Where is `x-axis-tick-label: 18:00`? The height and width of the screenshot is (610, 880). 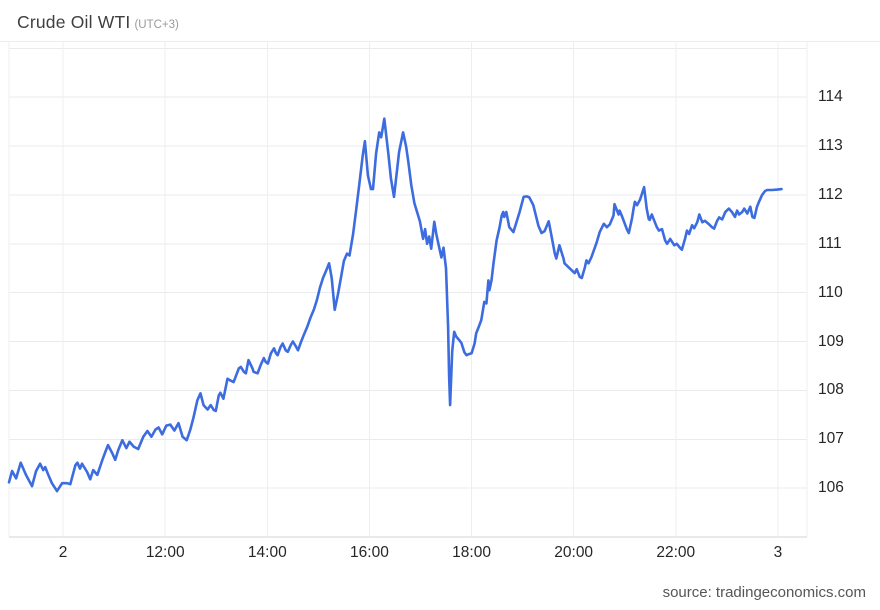 x-axis-tick-label: 18:00 is located at coordinates (471, 552).